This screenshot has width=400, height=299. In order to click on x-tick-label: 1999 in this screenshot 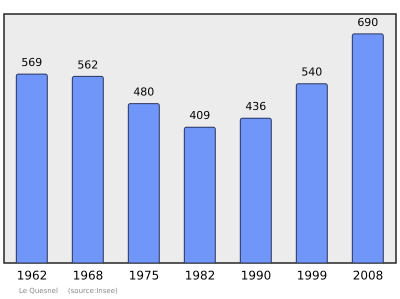, I will do `click(312, 275)`.